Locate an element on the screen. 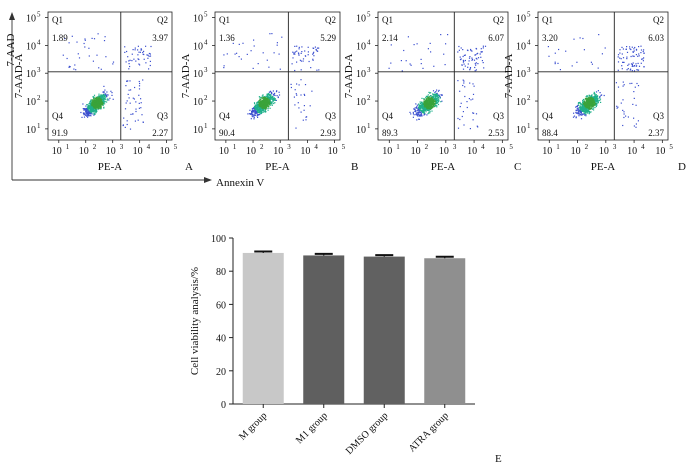 Image resolution: width=687 pixels, height=471 pixels. x-tick-label: 10 is located at coordinates (84, 151).